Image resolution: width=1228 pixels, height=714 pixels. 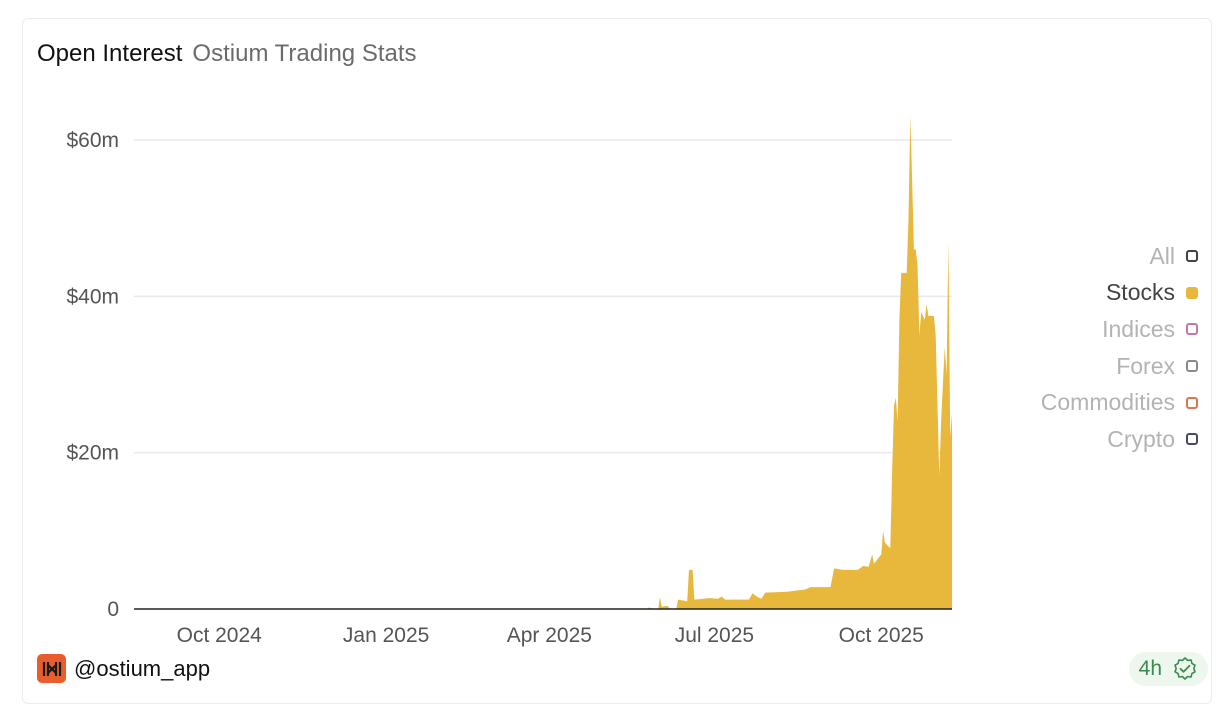 I want to click on x-tick-label: Jan 2025, so click(x=386, y=635).